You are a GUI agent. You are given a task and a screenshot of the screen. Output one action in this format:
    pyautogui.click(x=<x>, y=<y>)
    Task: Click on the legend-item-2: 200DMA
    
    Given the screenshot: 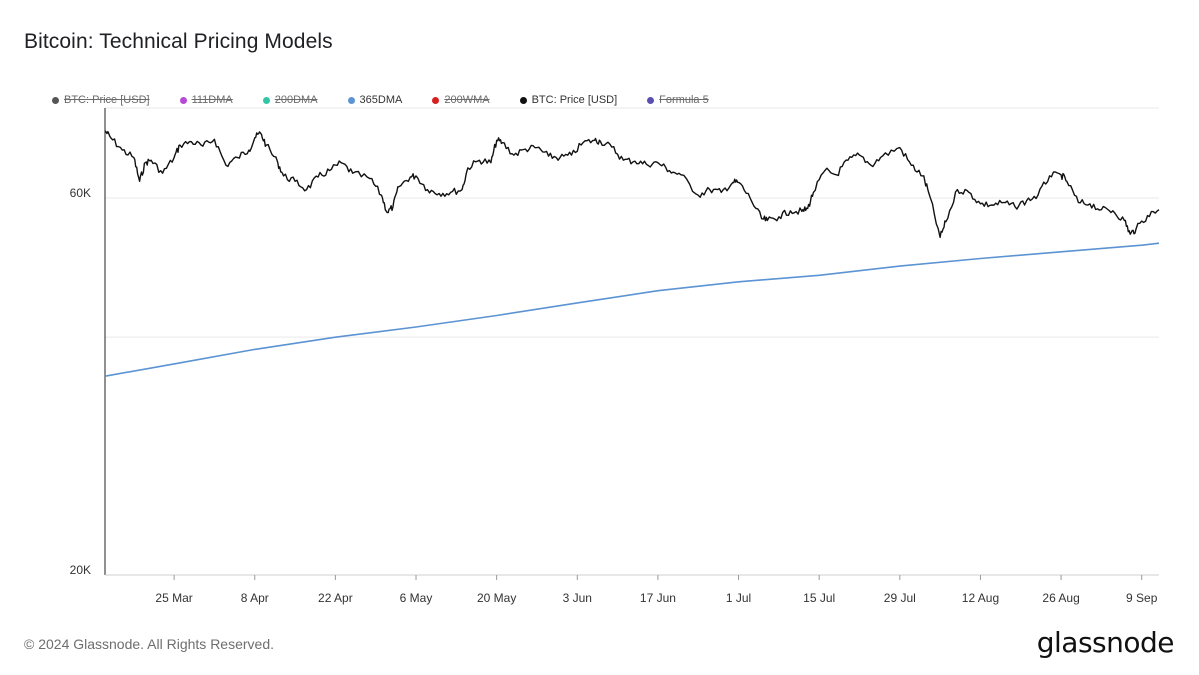 What is the action you would take?
    pyautogui.click(x=290, y=100)
    